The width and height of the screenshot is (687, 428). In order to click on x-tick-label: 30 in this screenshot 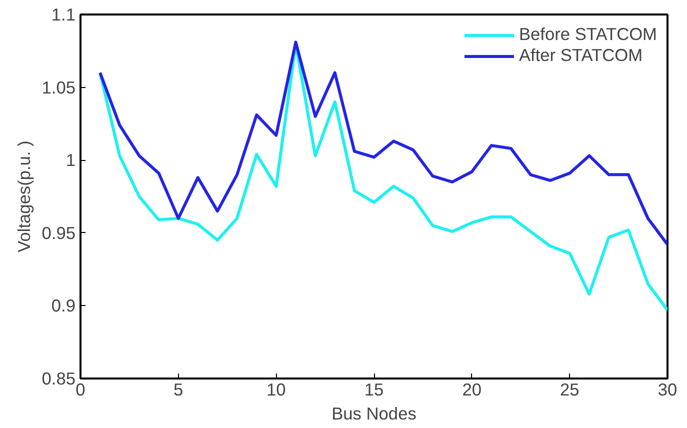, I will do `click(668, 390)`.